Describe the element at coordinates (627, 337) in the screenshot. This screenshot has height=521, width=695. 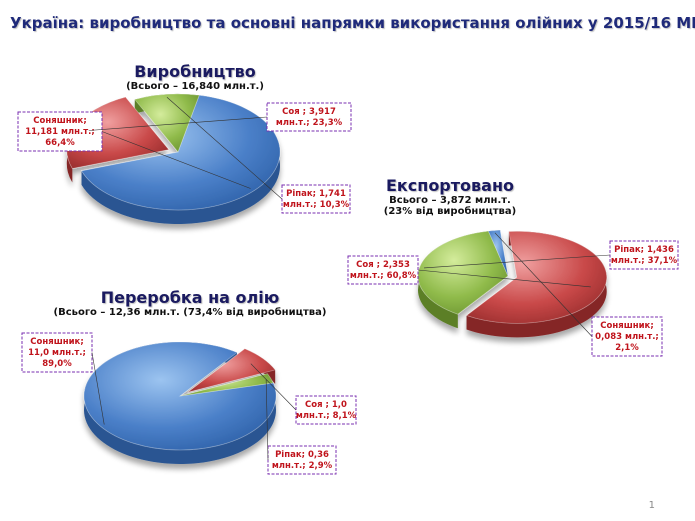
I see `data-label-line: 0,083 млн.т.;` at that location.